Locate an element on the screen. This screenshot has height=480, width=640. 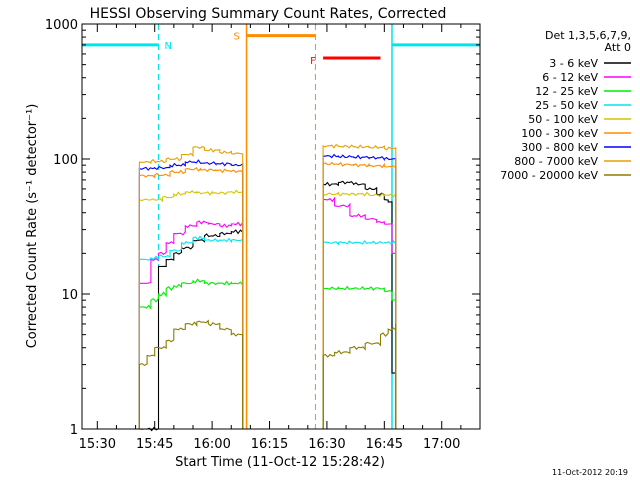
x-tick-label: 16:00 is located at coordinates (211, 444).